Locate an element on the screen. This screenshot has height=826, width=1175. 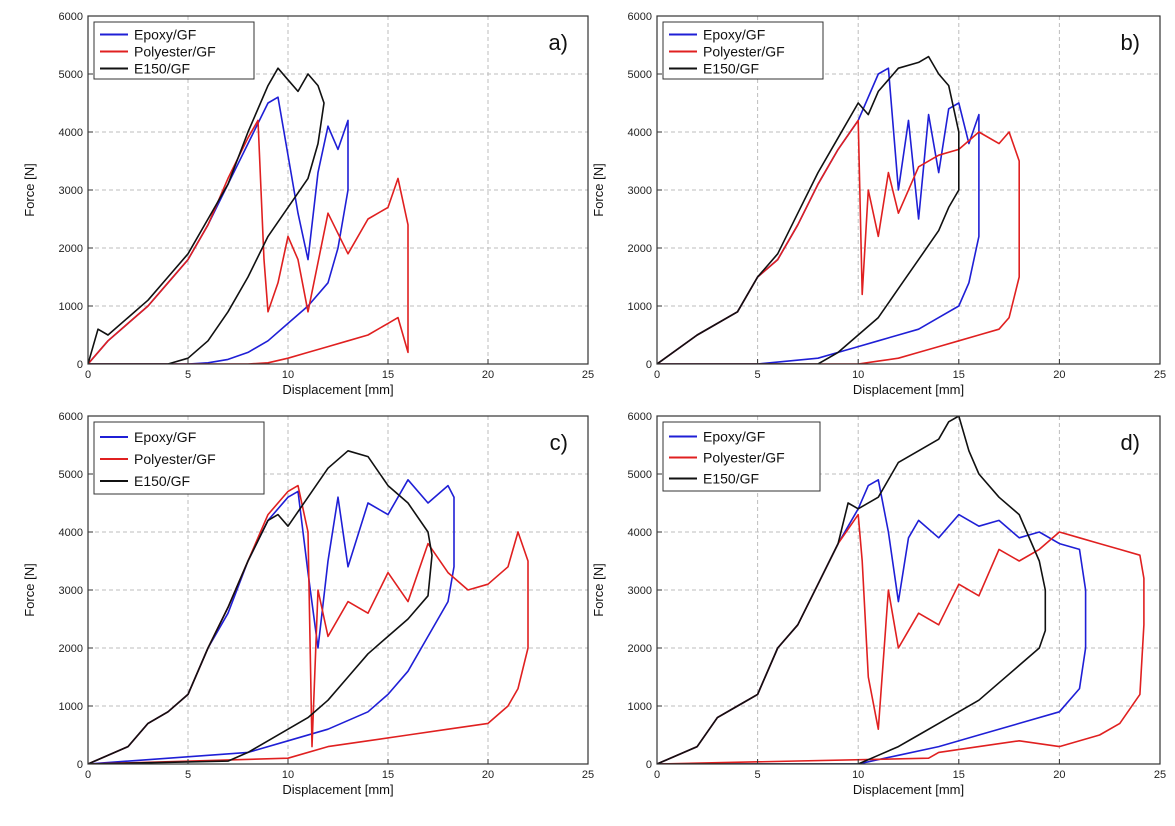
panel-label: a) is located at coordinates (558, 42).